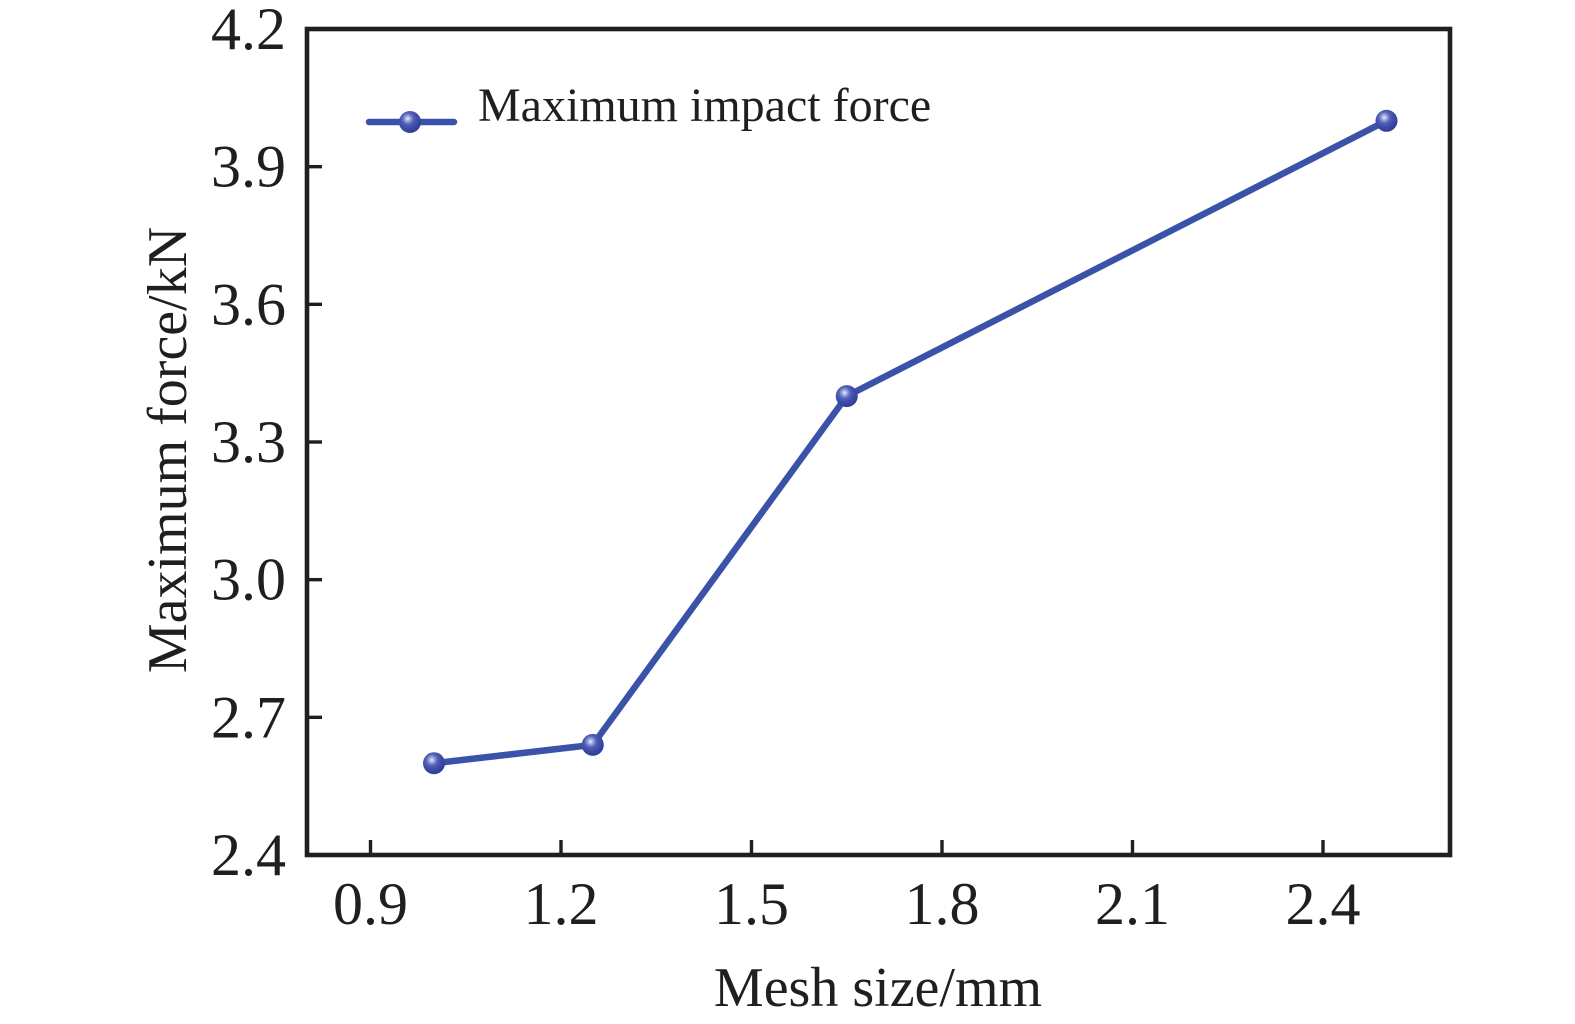 The width and height of the screenshot is (1575, 1024). What do you see at coordinates (561, 904) in the screenshot?
I see `x-tick-label: 1.2` at bounding box center [561, 904].